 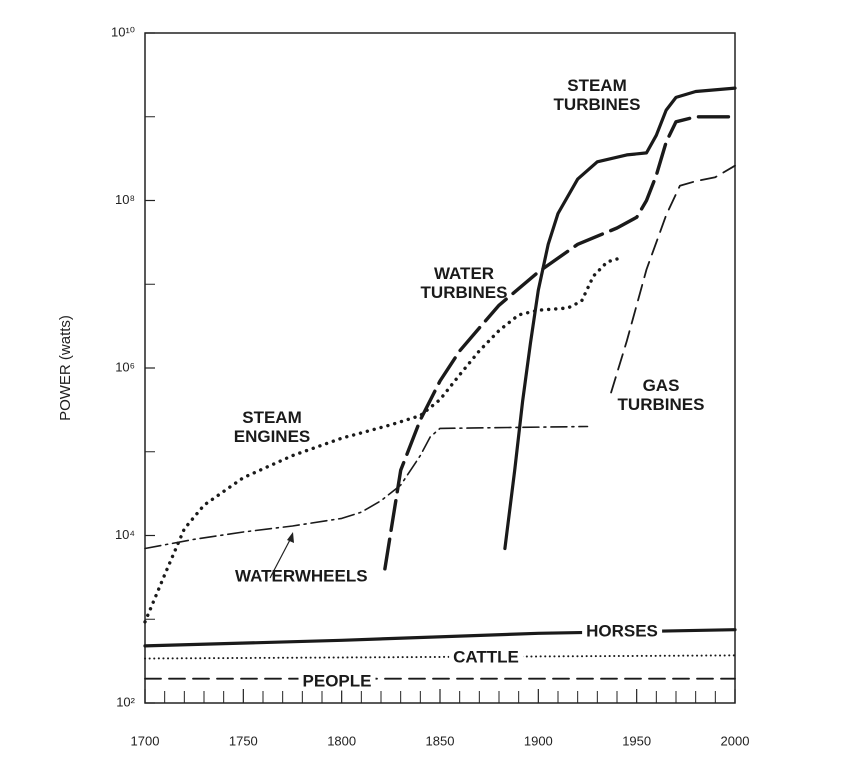 I want to click on series-label: WATER TURBINES, so click(x=464, y=283).